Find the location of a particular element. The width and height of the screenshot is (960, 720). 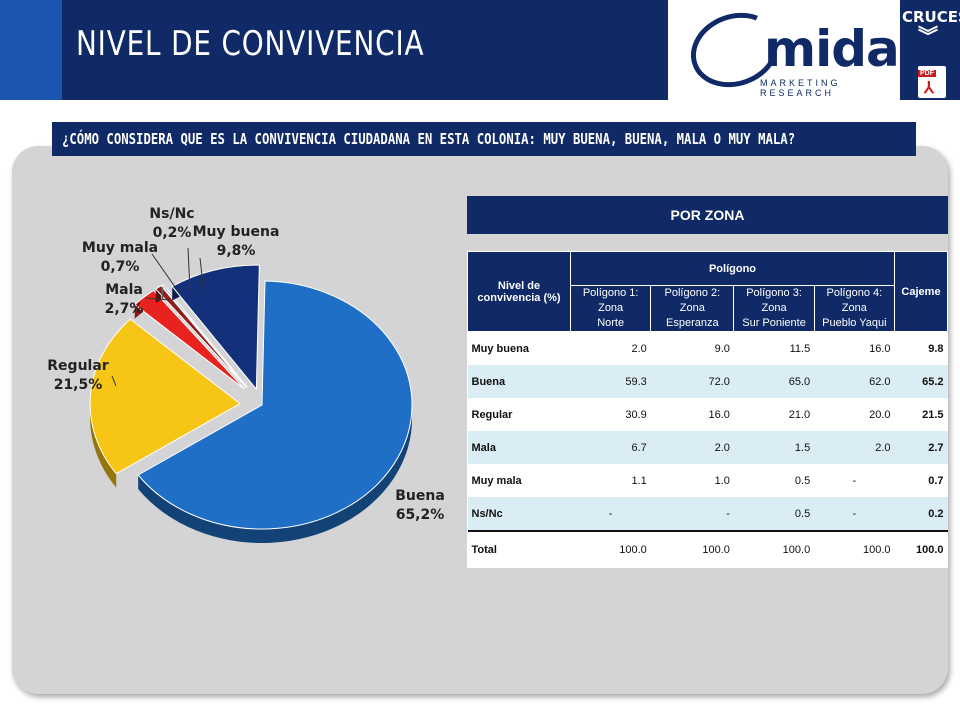

company-logo: mida MARKETING RESEARCH is located at coordinates (784, 50).